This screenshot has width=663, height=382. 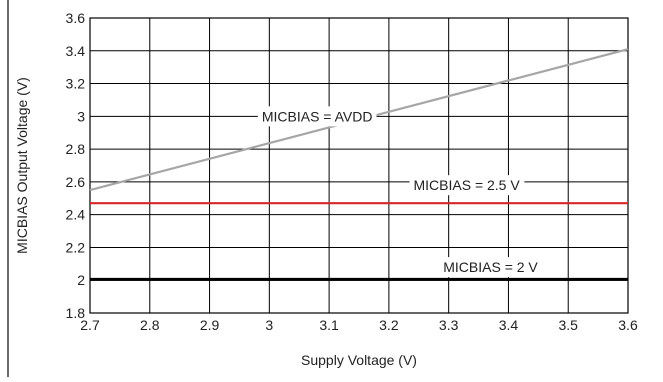 I want to click on y-tick-label: 3.2, so click(x=76, y=84).